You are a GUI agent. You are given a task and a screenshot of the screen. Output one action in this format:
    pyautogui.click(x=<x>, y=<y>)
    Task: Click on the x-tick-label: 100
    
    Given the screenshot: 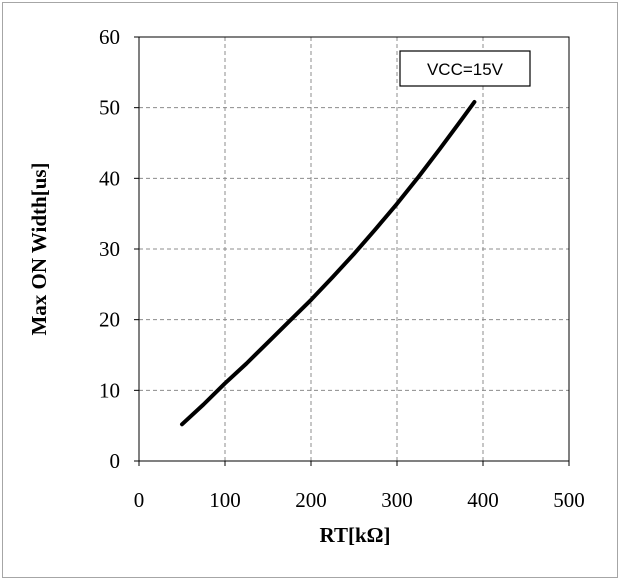 What is the action you would take?
    pyautogui.click(x=225, y=500)
    